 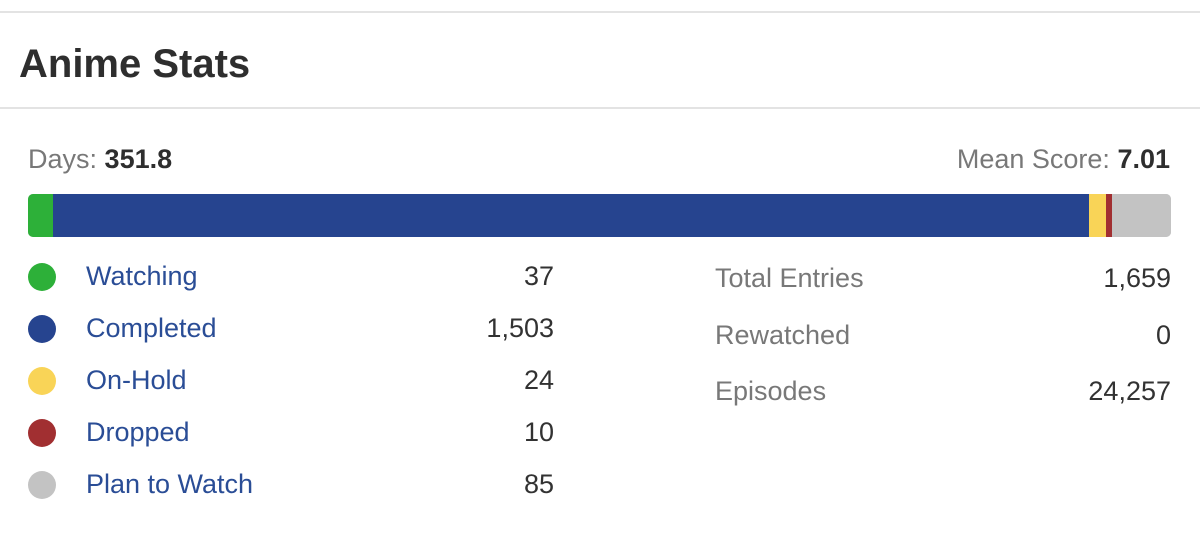 I want to click on episodes-label: Episodes, so click(x=771, y=391).